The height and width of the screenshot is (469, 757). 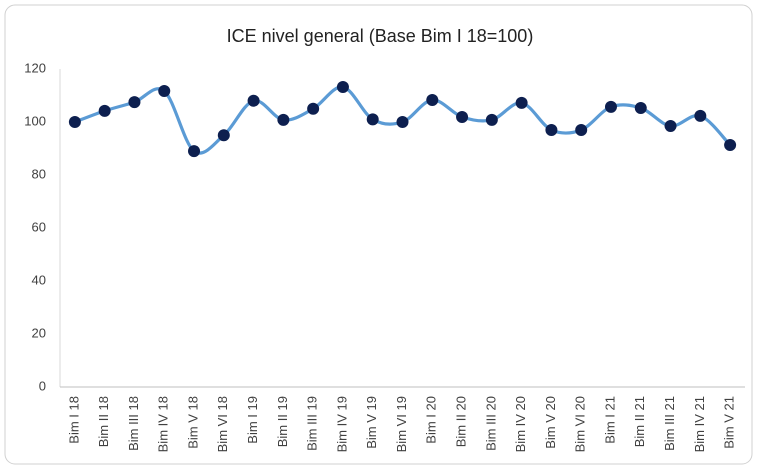 I want to click on y-tick-label: 120, so click(x=35, y=67).